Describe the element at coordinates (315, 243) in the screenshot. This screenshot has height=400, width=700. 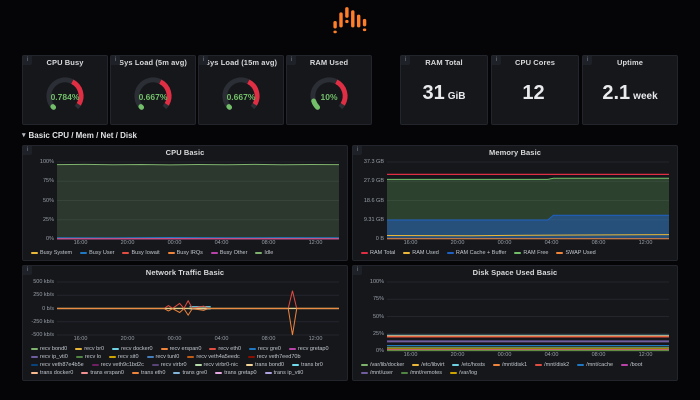
I see `x-axis-label: 12:00` at that location.